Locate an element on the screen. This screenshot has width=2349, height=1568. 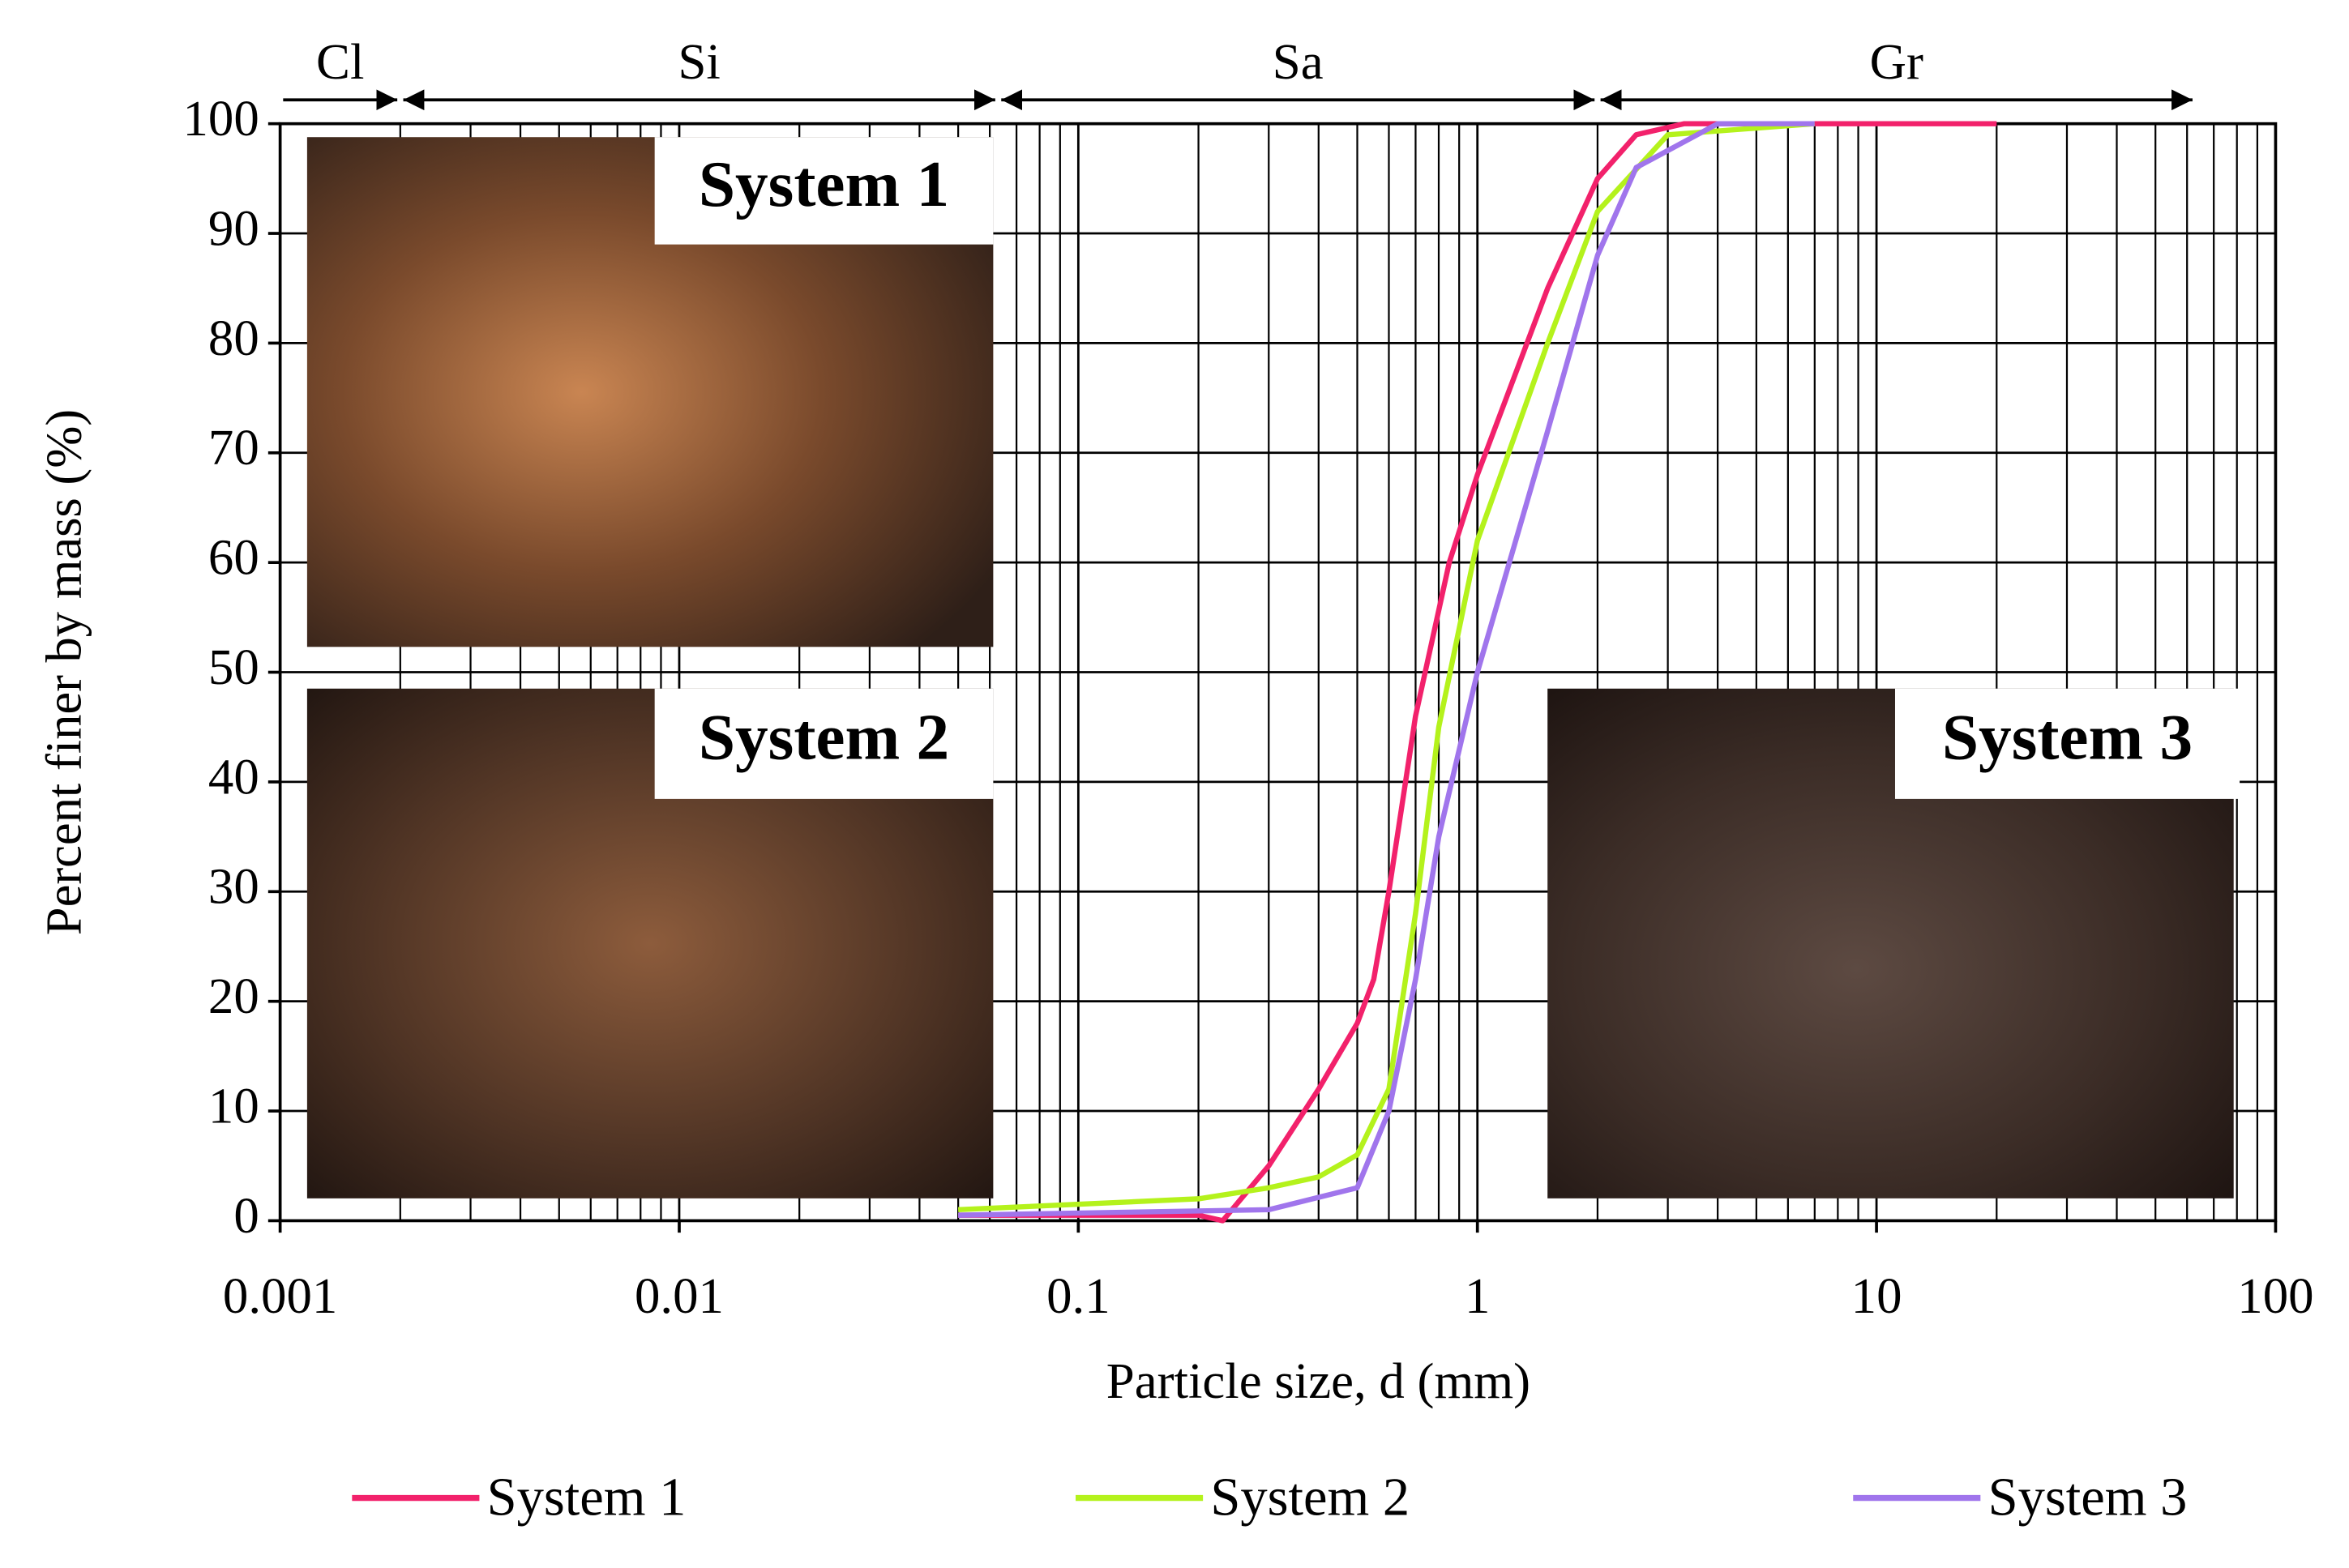
zone-label: Sa is located at coordinates (1298, 61).